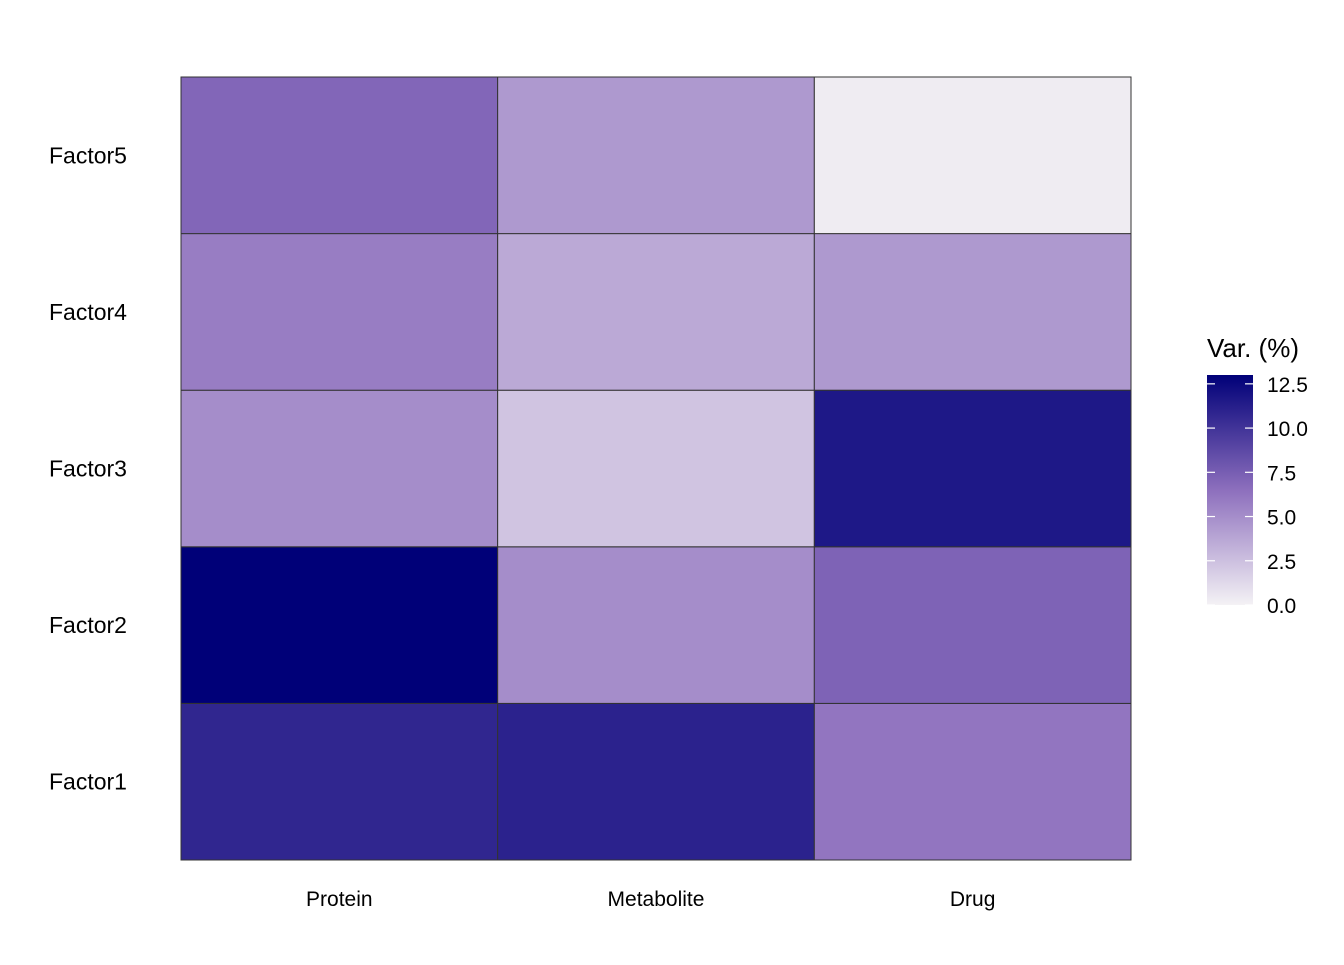  What do you see at coordinates (972, 155) in the screenshot?
I see `heatmap-cell-factor5-drug` at bounding box center [972, 155].